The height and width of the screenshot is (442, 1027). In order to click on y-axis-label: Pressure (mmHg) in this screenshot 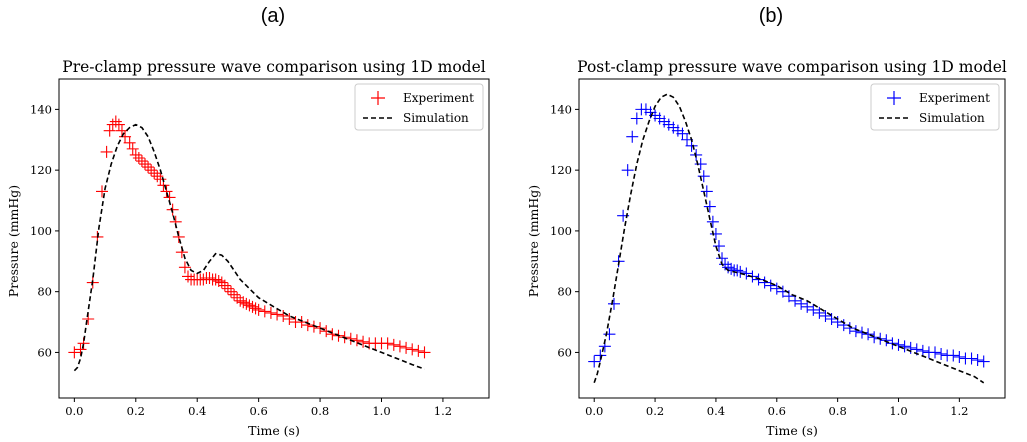, I will do `click(13, 241)`.